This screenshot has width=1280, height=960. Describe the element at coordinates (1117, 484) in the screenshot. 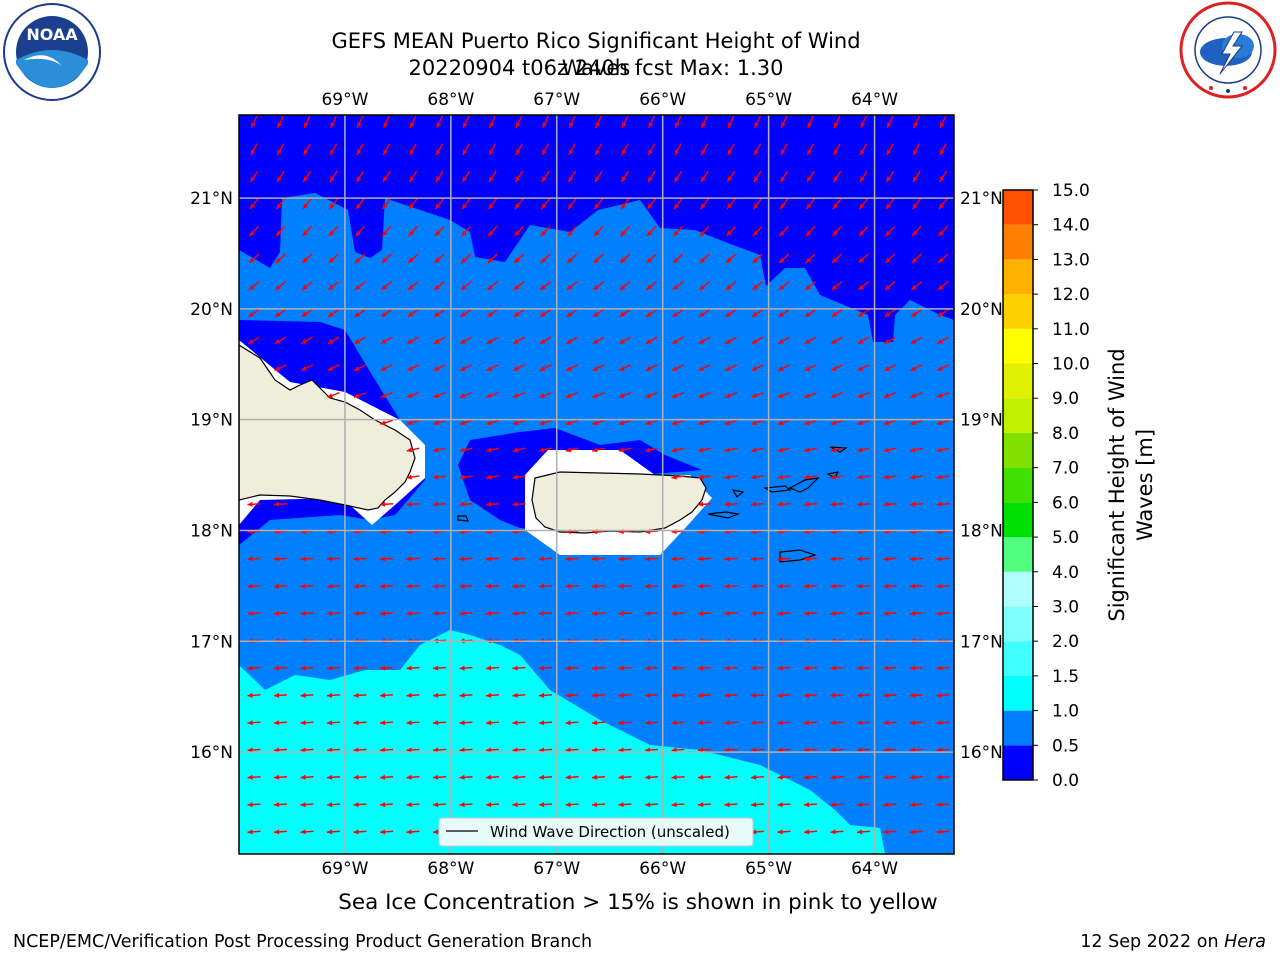

I see `colorbar-label-line1: Significant Height of Wind` at that location.